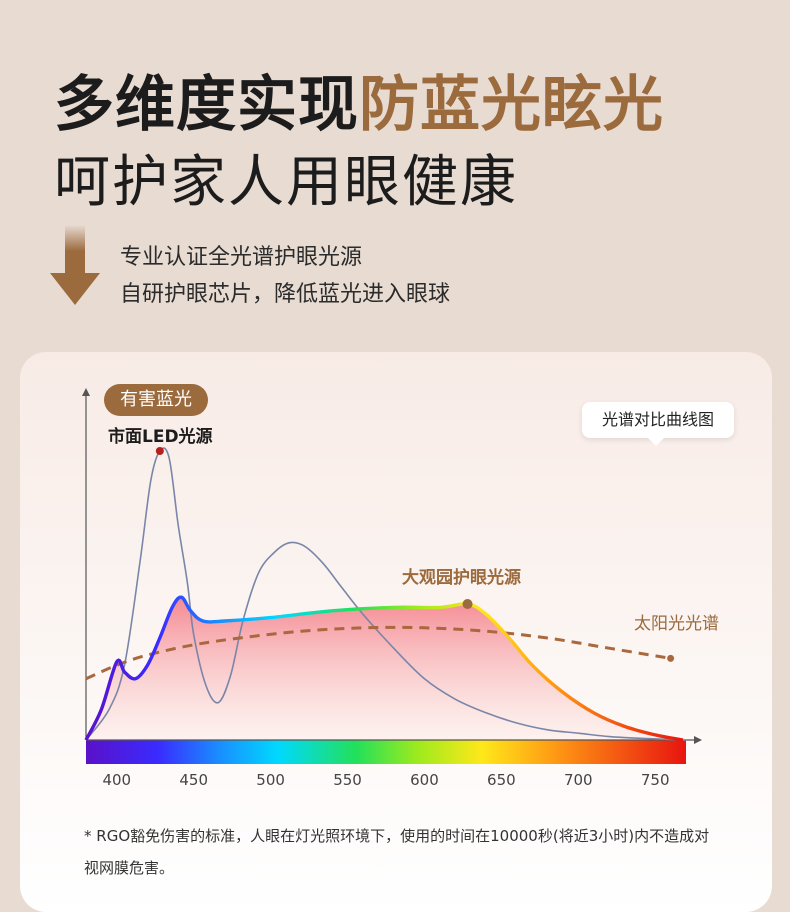 This screenshot has height=912, width=790. What do you see at coordinates (467, 604) in the screenshot?
I see `eye-care-peak-point` at bounding box center [467, 604].